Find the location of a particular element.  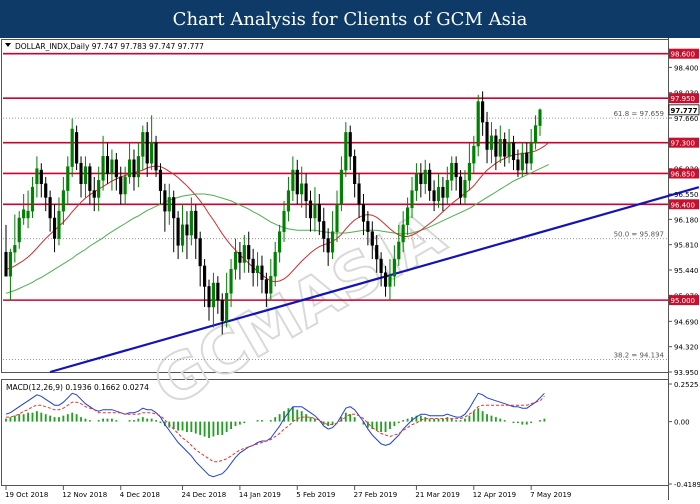

x-tick-label: 7 May 2019 is located at coordinates (550, 495).